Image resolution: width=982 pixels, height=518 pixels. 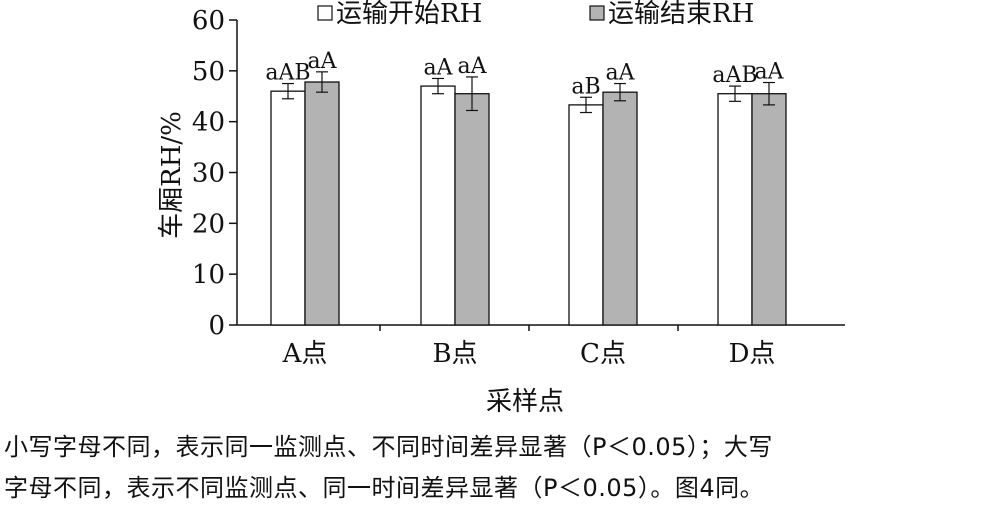 I want to click on data-label: aB, so click(x=585, y=86).